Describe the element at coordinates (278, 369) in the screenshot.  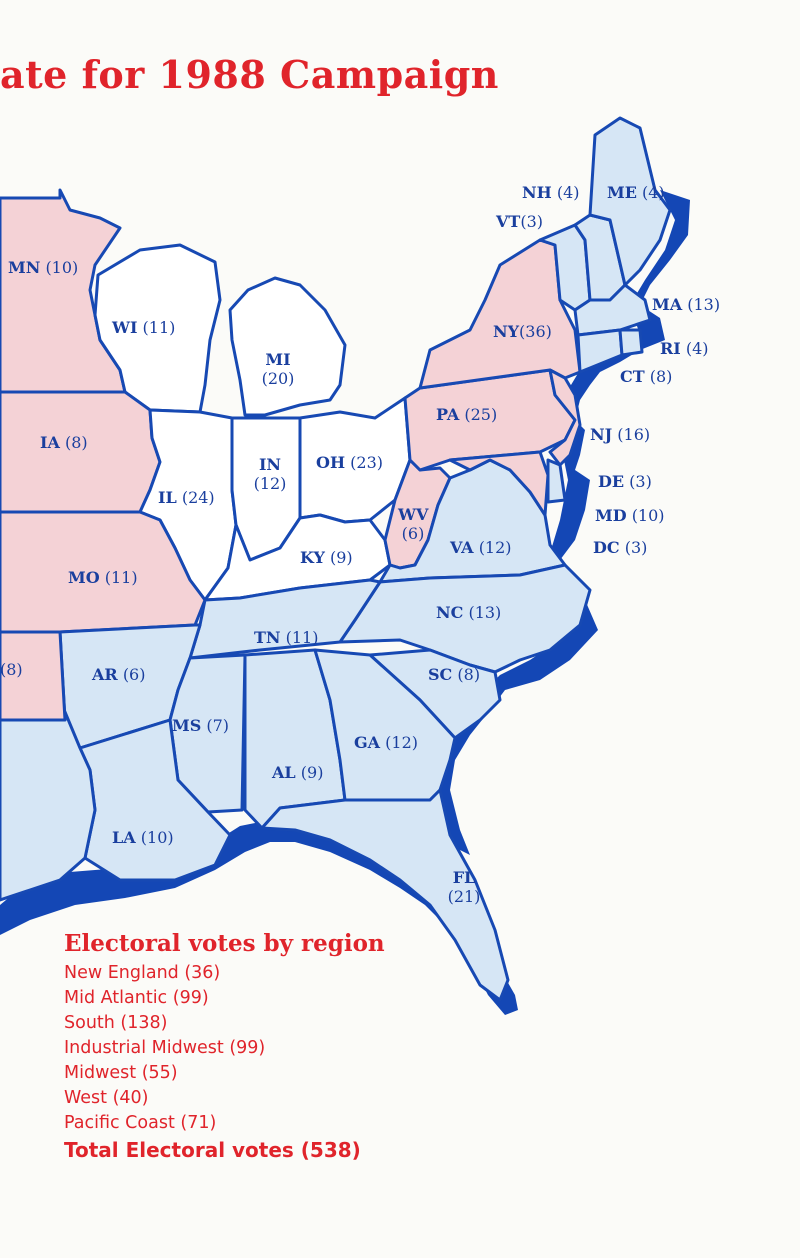
I see `state-label-mi: MI (20)` at that location.